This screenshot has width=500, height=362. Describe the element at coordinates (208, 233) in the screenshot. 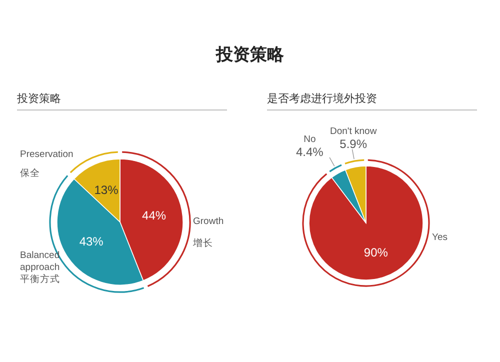

I see `slice-label: Growth 增长` at that location.